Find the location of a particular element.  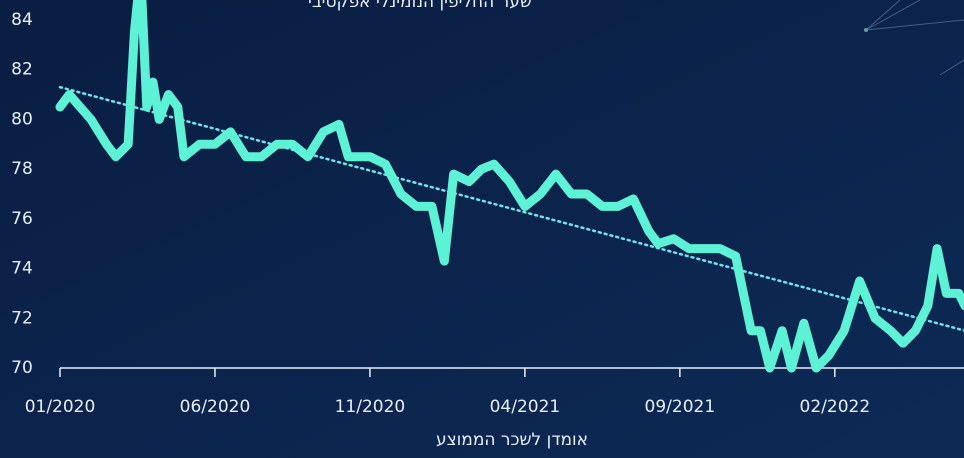

y-tick-label: 84 is located at coordinates (22, 20).